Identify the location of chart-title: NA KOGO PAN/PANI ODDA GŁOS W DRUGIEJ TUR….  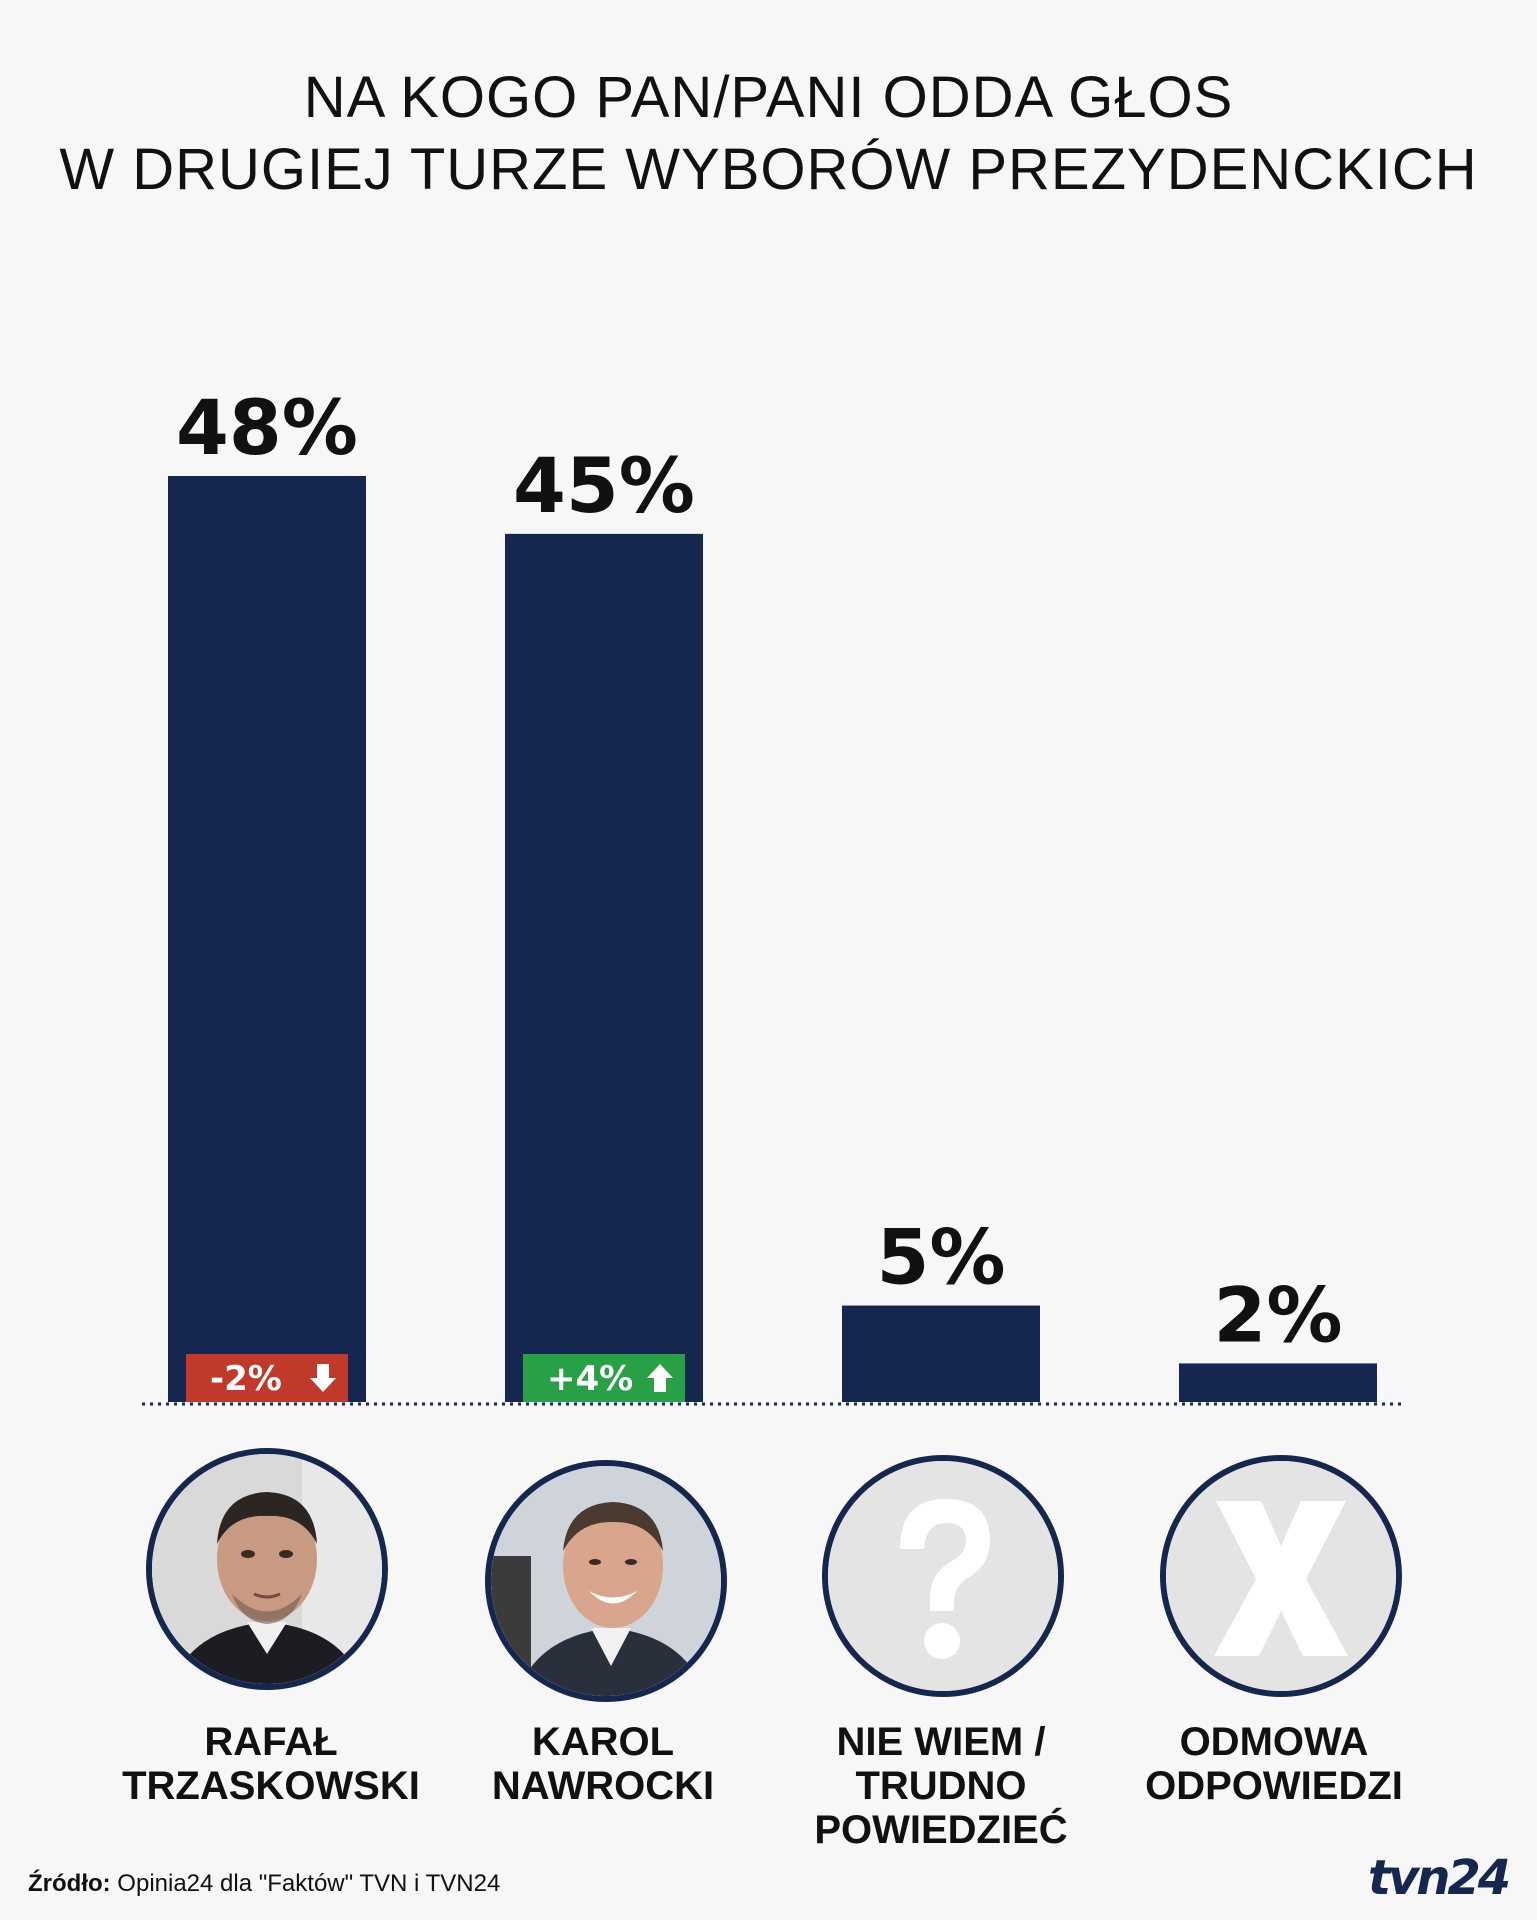
(768, 134).